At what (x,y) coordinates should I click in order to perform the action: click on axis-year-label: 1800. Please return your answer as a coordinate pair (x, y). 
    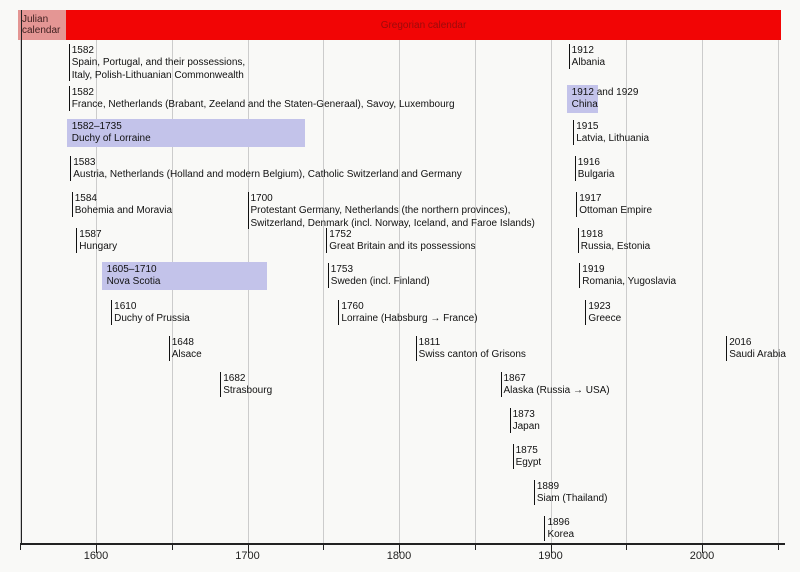
    Looking at the image, I should click on (399, 556).